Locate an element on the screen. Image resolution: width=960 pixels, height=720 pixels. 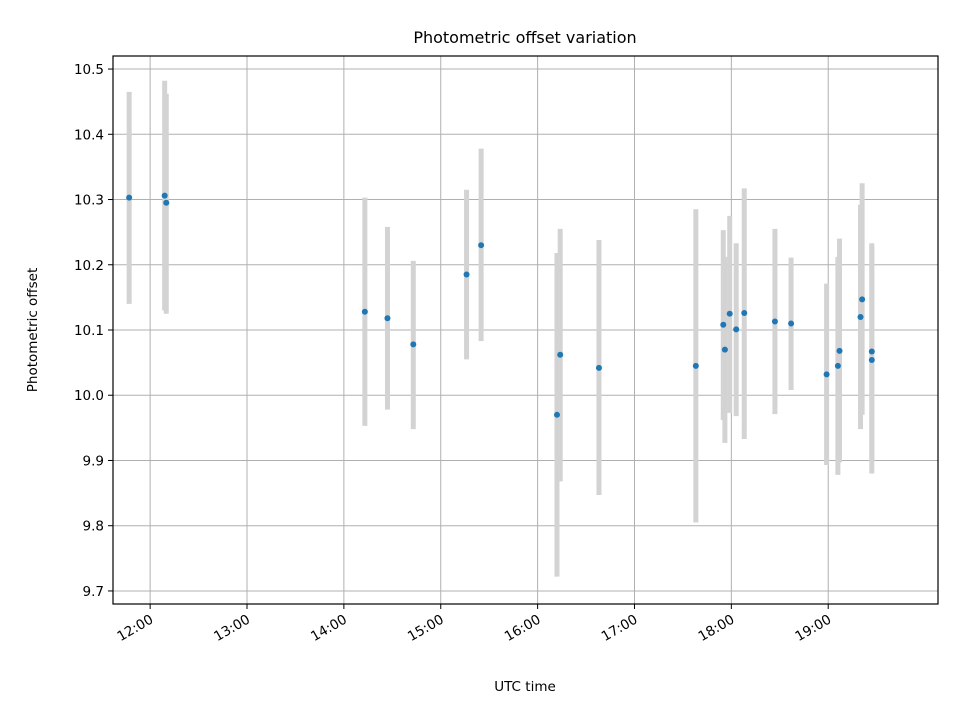
x-axis-label: UTC time is located at coordinates (525, 687).